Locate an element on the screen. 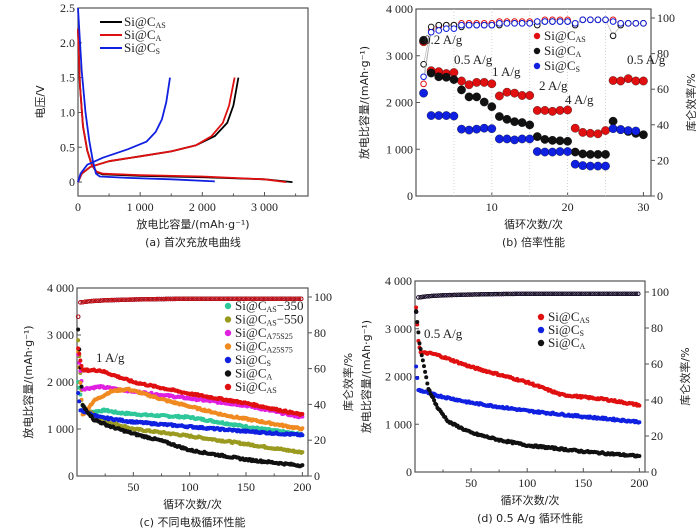 This screenshot has height=530, width=696. legend-item: Si@CS is located at coordinates (556, 66).